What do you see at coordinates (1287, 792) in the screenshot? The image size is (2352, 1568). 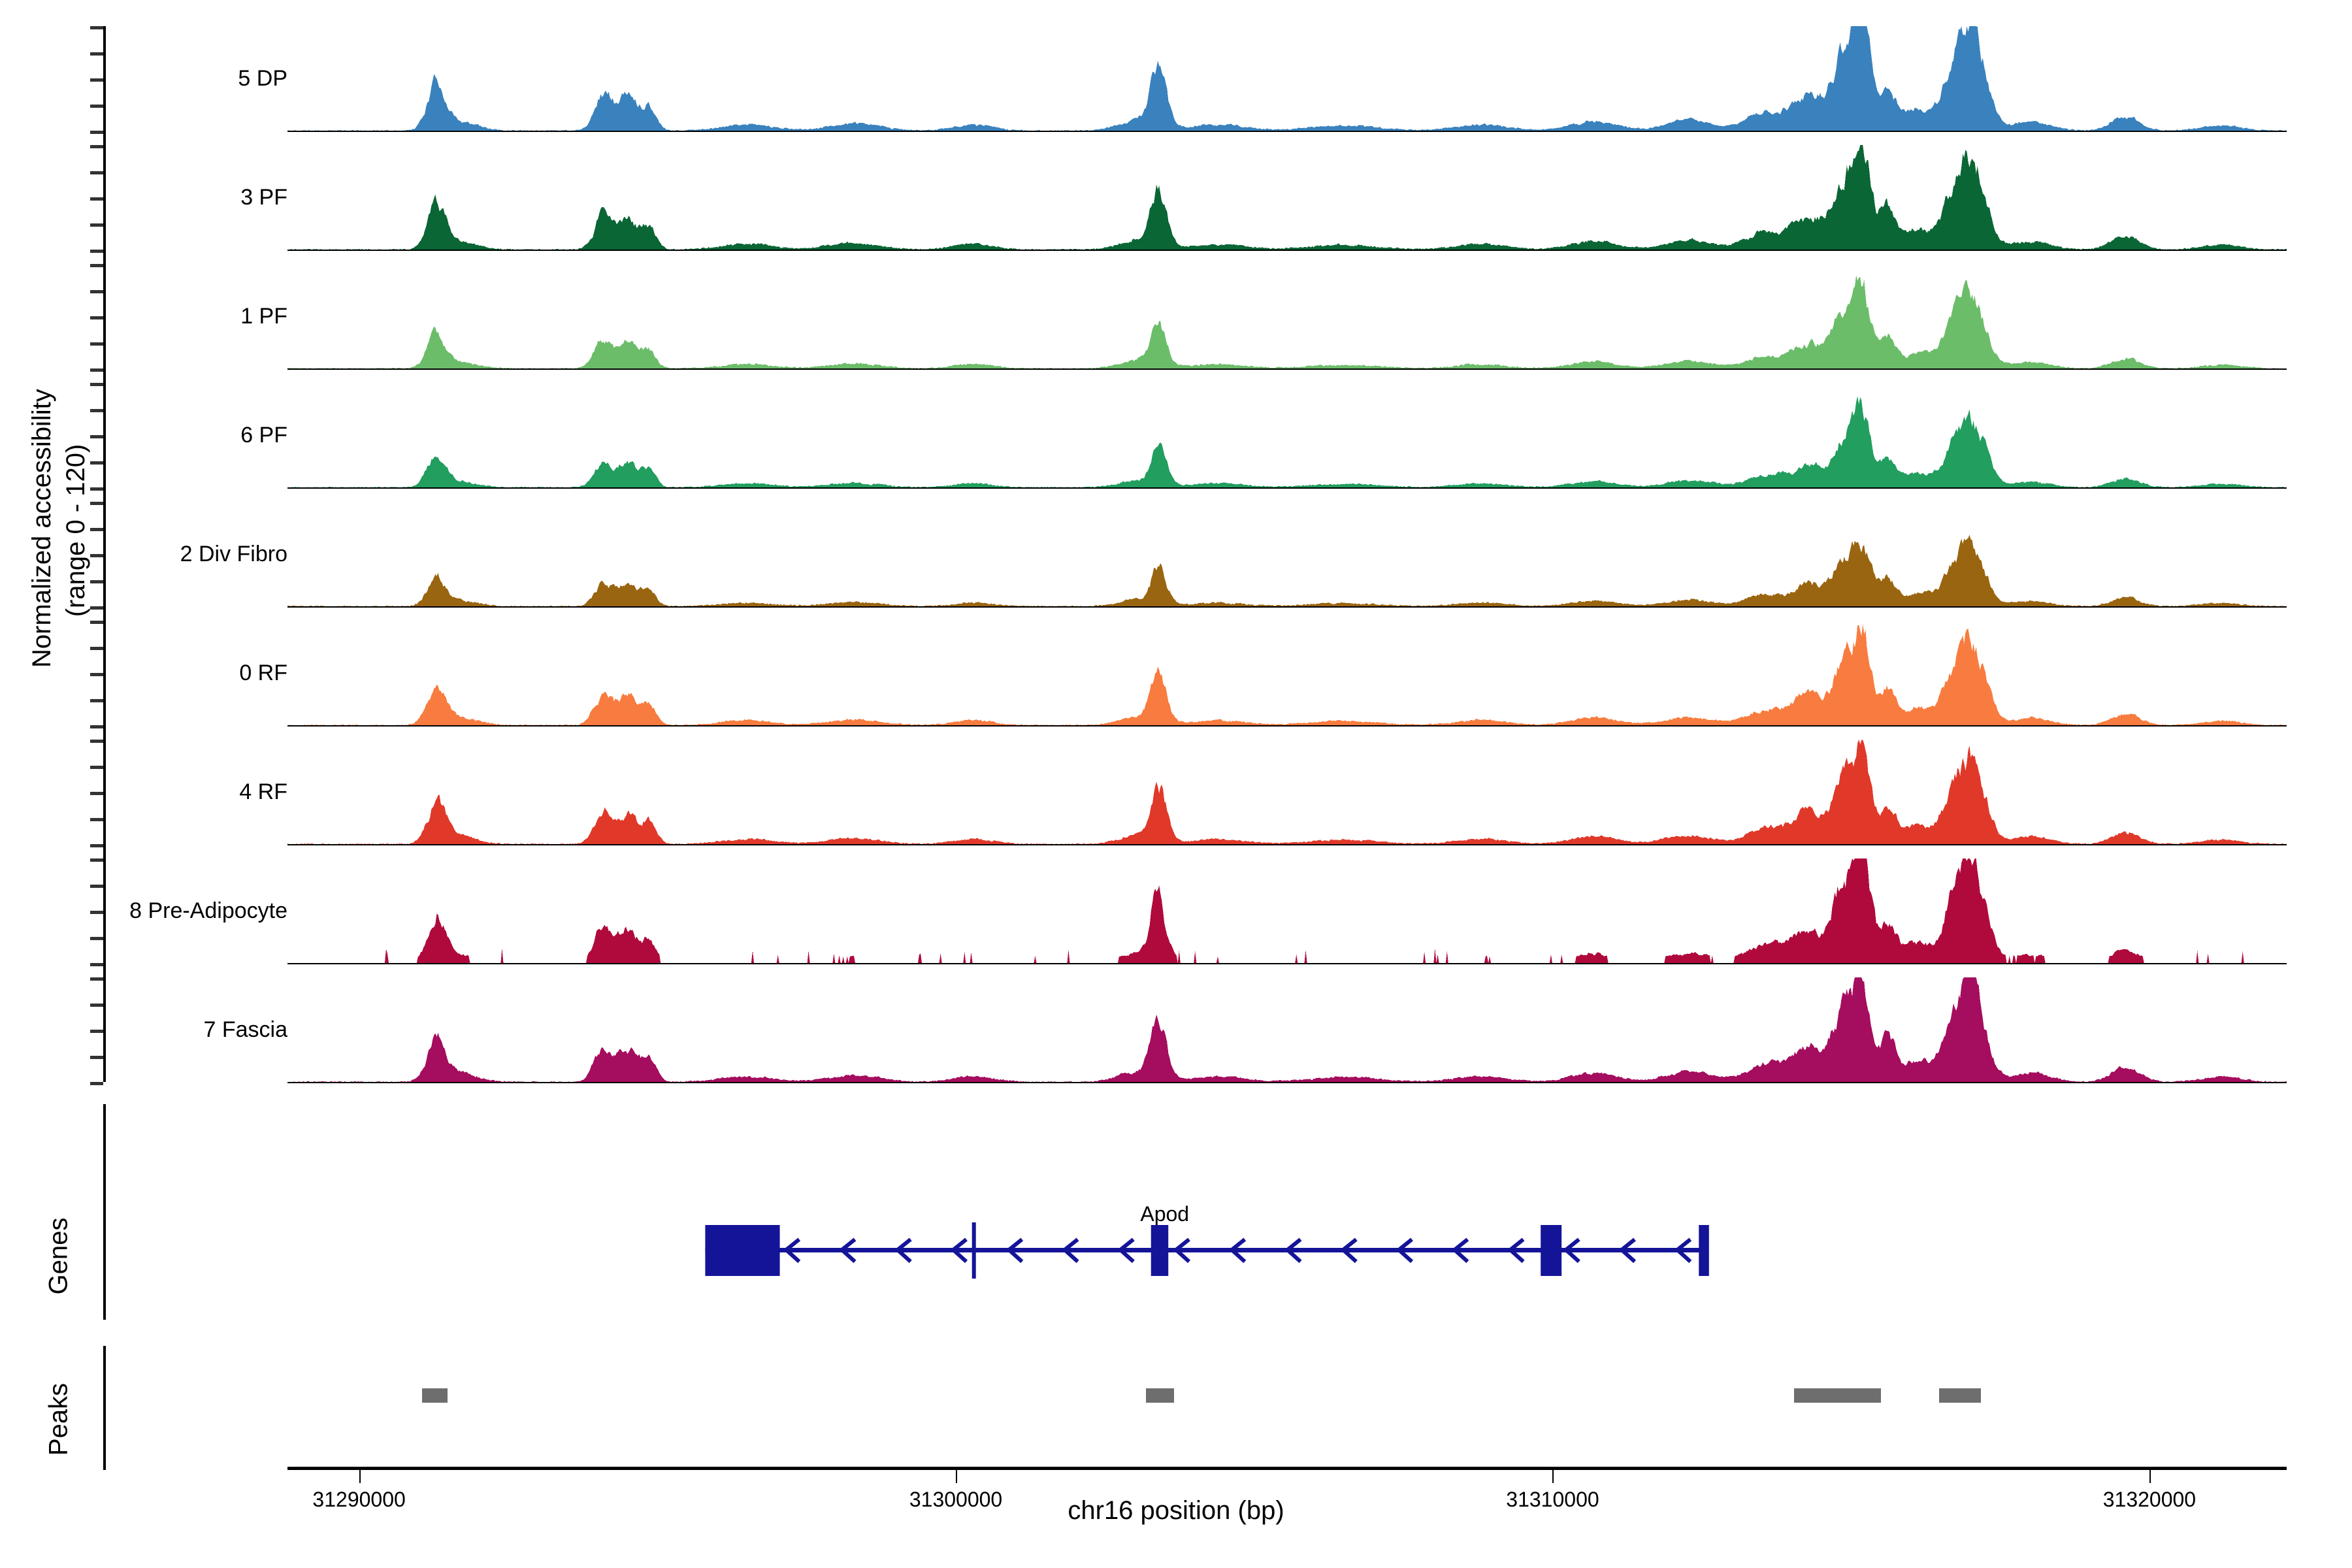 I see `track-signal-4-rf` at bounding box center [1287, 792].